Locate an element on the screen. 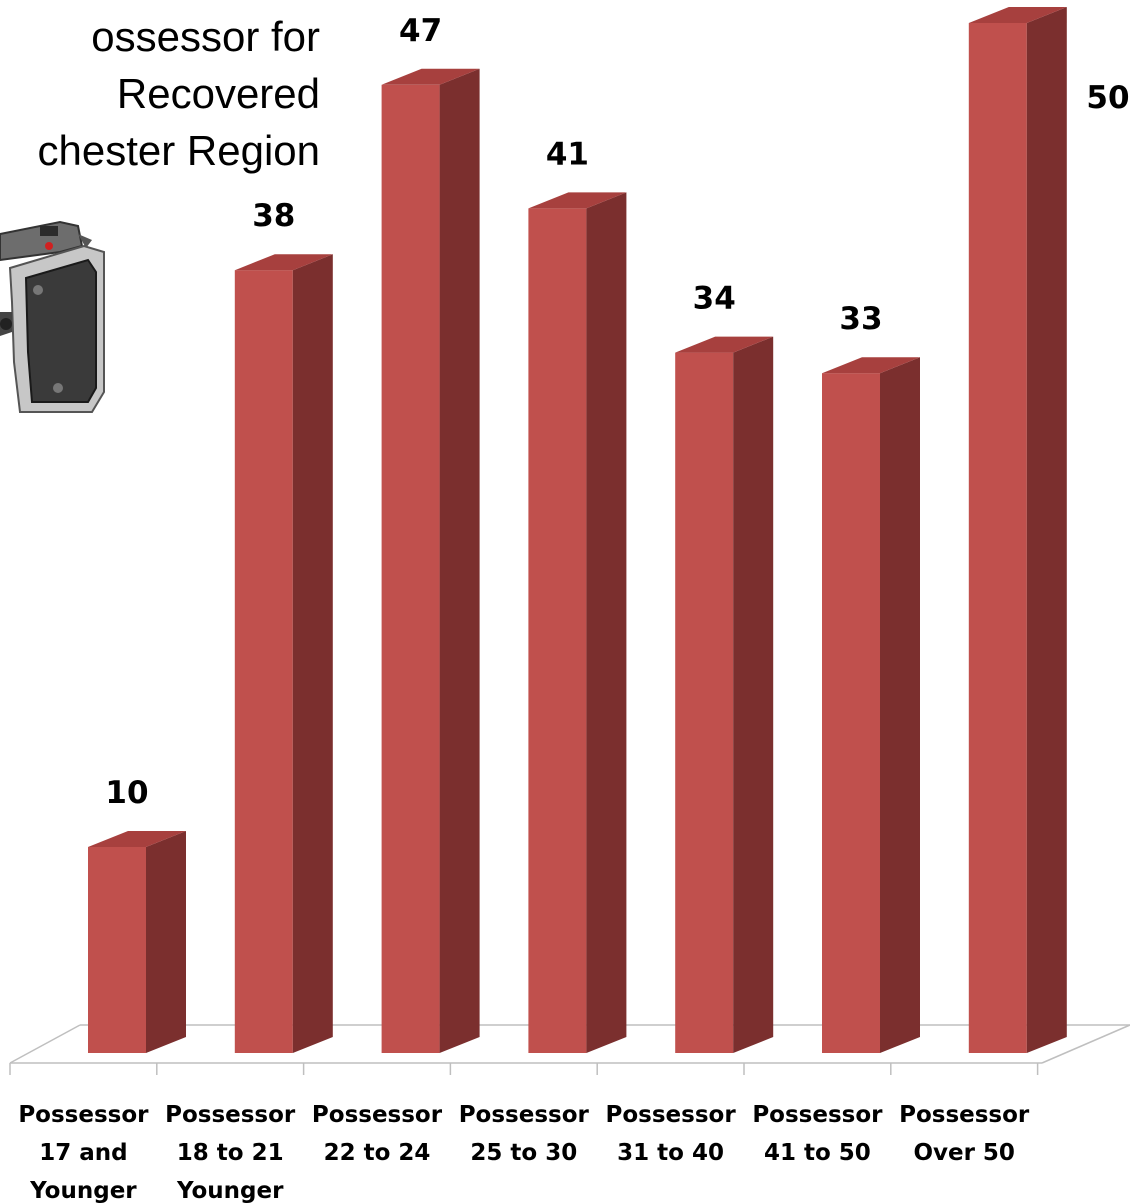  category-label-line: 31 to 40 is located at coordinates (670, 1153).